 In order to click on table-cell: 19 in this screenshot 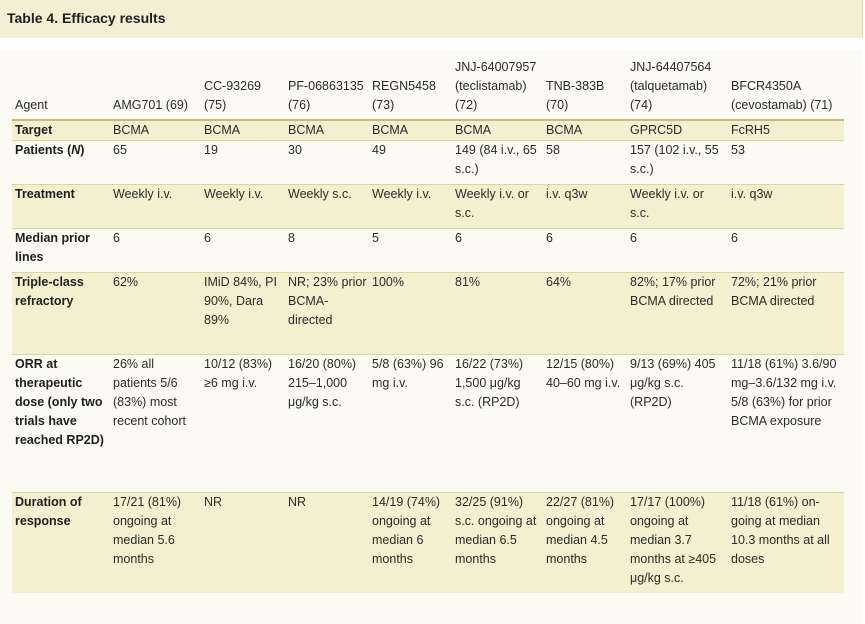, I will do `click(243, 162)`.